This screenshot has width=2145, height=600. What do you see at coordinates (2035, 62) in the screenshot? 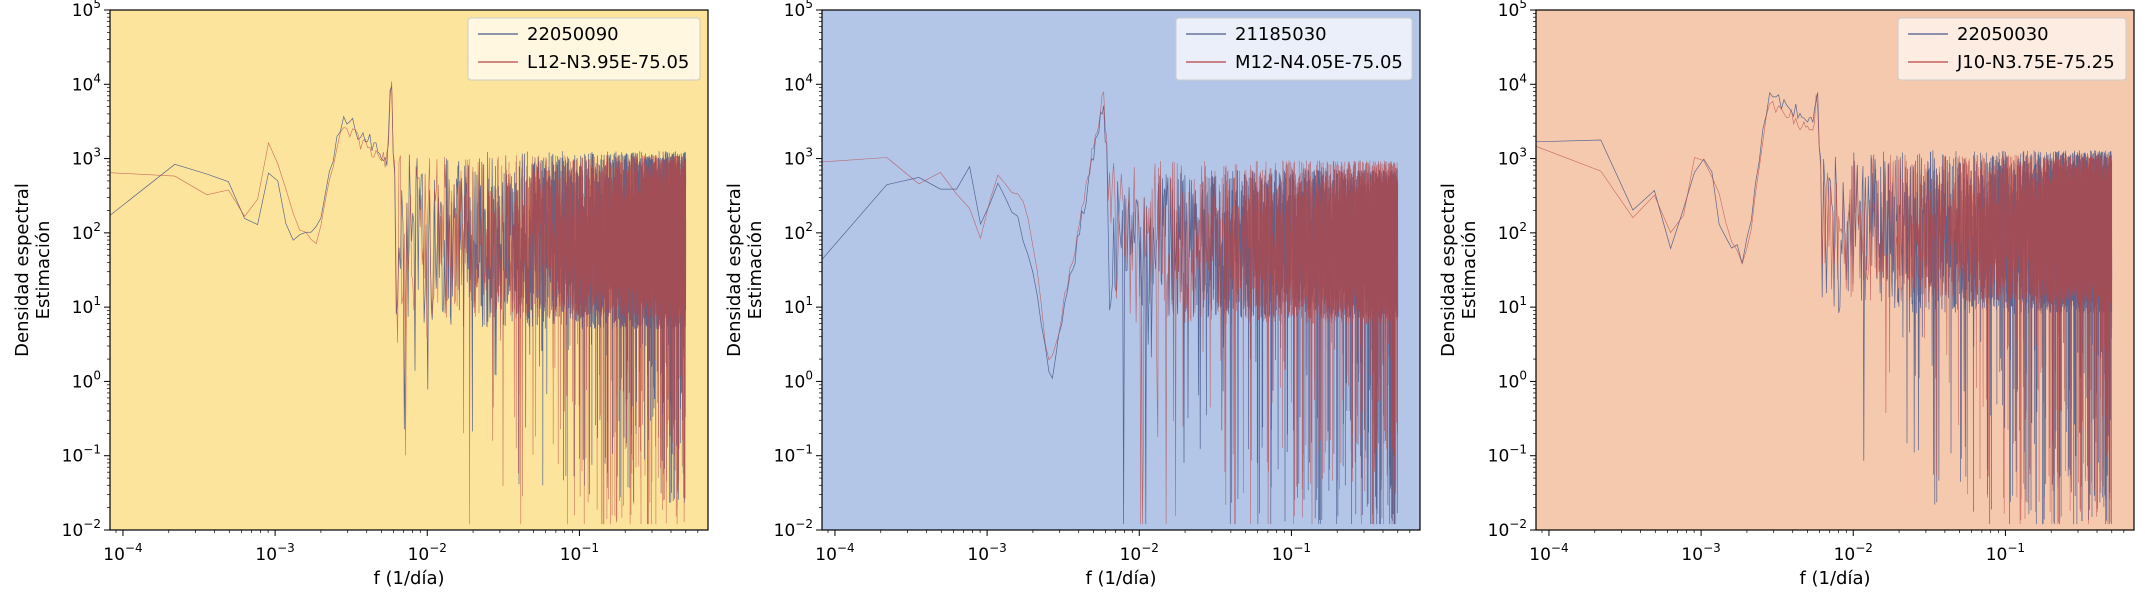
I see `panel-3-legend-label-2: J10-N3.75E-75.25` at bounding box center [2035, 62].